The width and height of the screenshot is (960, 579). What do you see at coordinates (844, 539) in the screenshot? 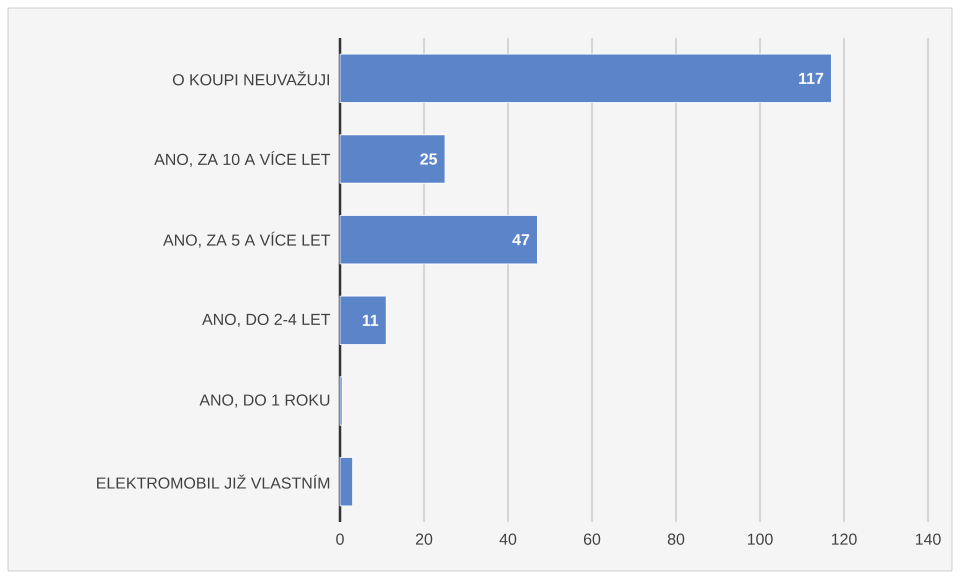
I see `x-tick-label: 120` at bounding box center [844, 539].